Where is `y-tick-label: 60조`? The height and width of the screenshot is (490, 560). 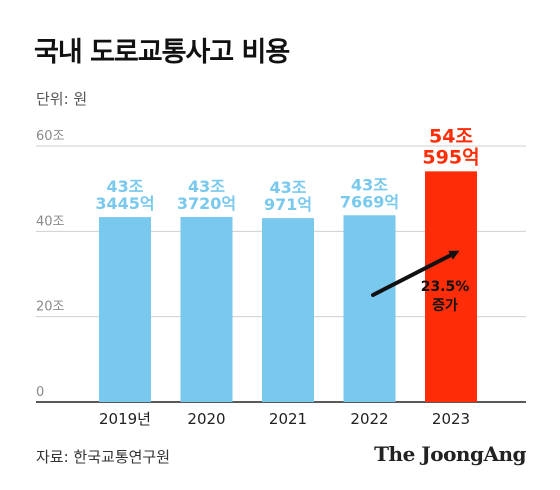
y-tick-label: 60조 is located at coordinates (50, 136).